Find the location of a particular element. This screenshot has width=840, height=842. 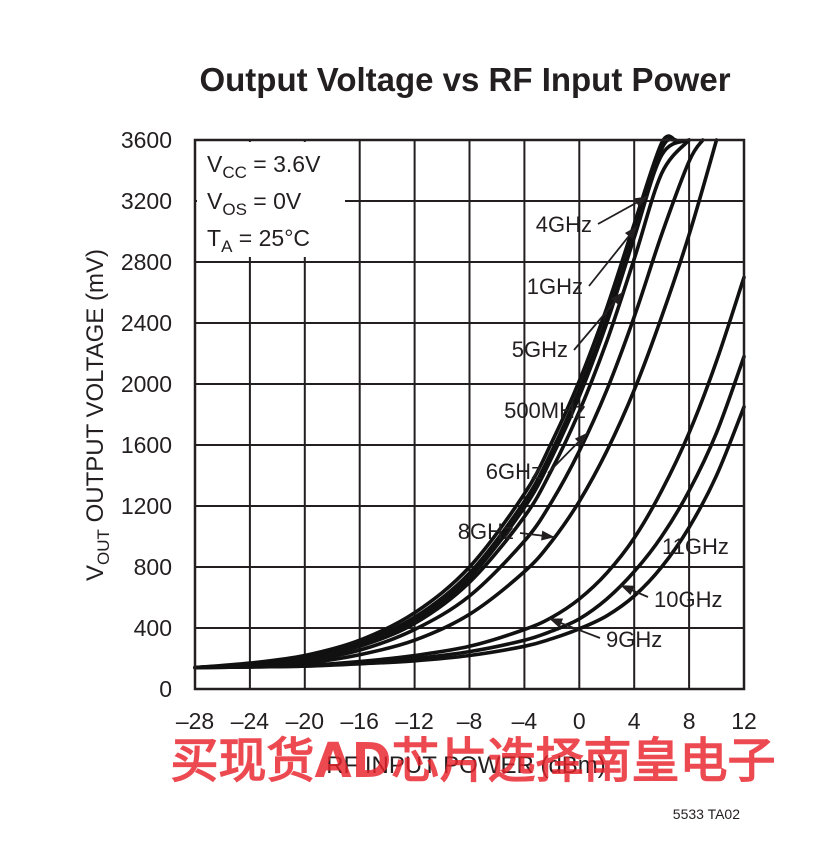

x-axis-label: RF INPUT POWER (dBm) is located at coordinates (466, 765).